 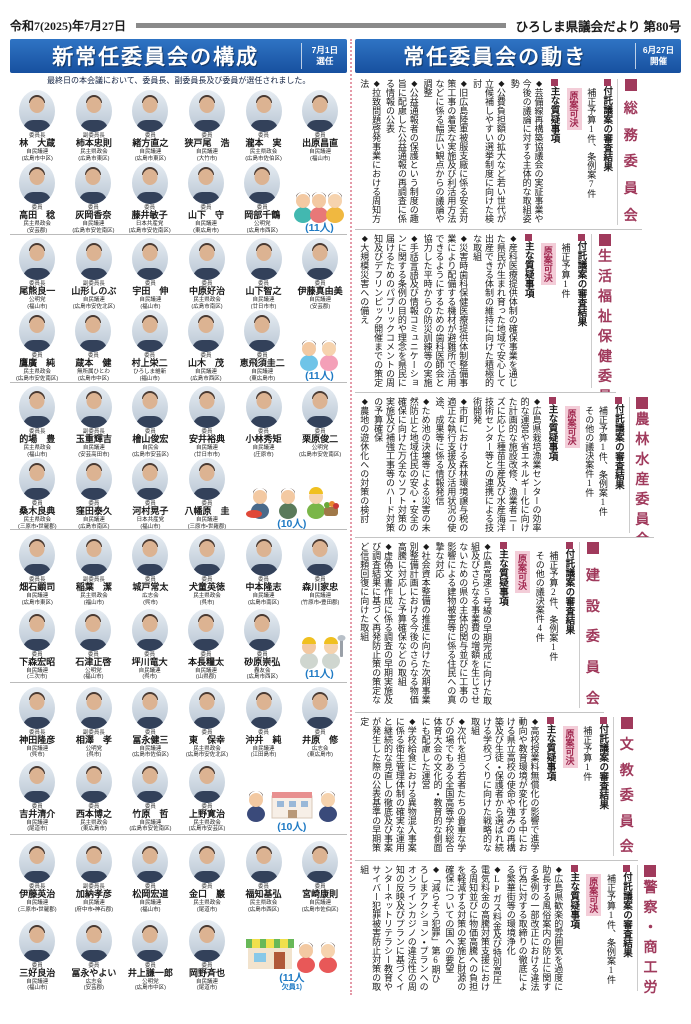 I want to click on member-name: 尾熊良一, so click(x=37, y=291).